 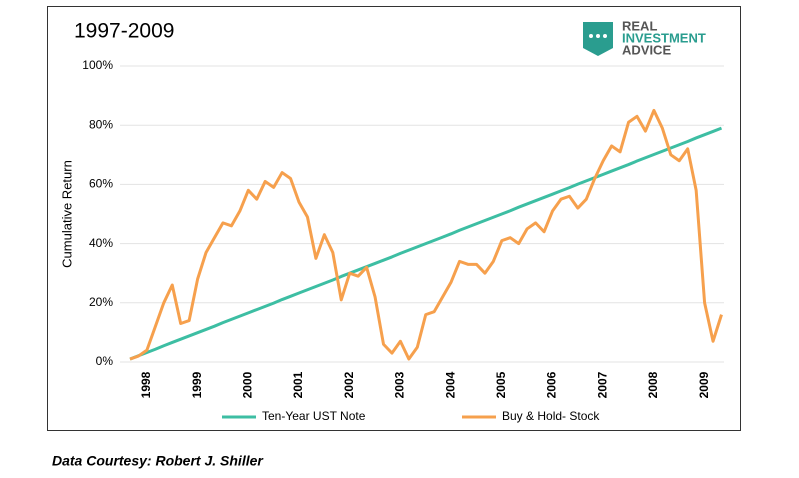 I want to click on logo-icon, so click(x=598, y=39).